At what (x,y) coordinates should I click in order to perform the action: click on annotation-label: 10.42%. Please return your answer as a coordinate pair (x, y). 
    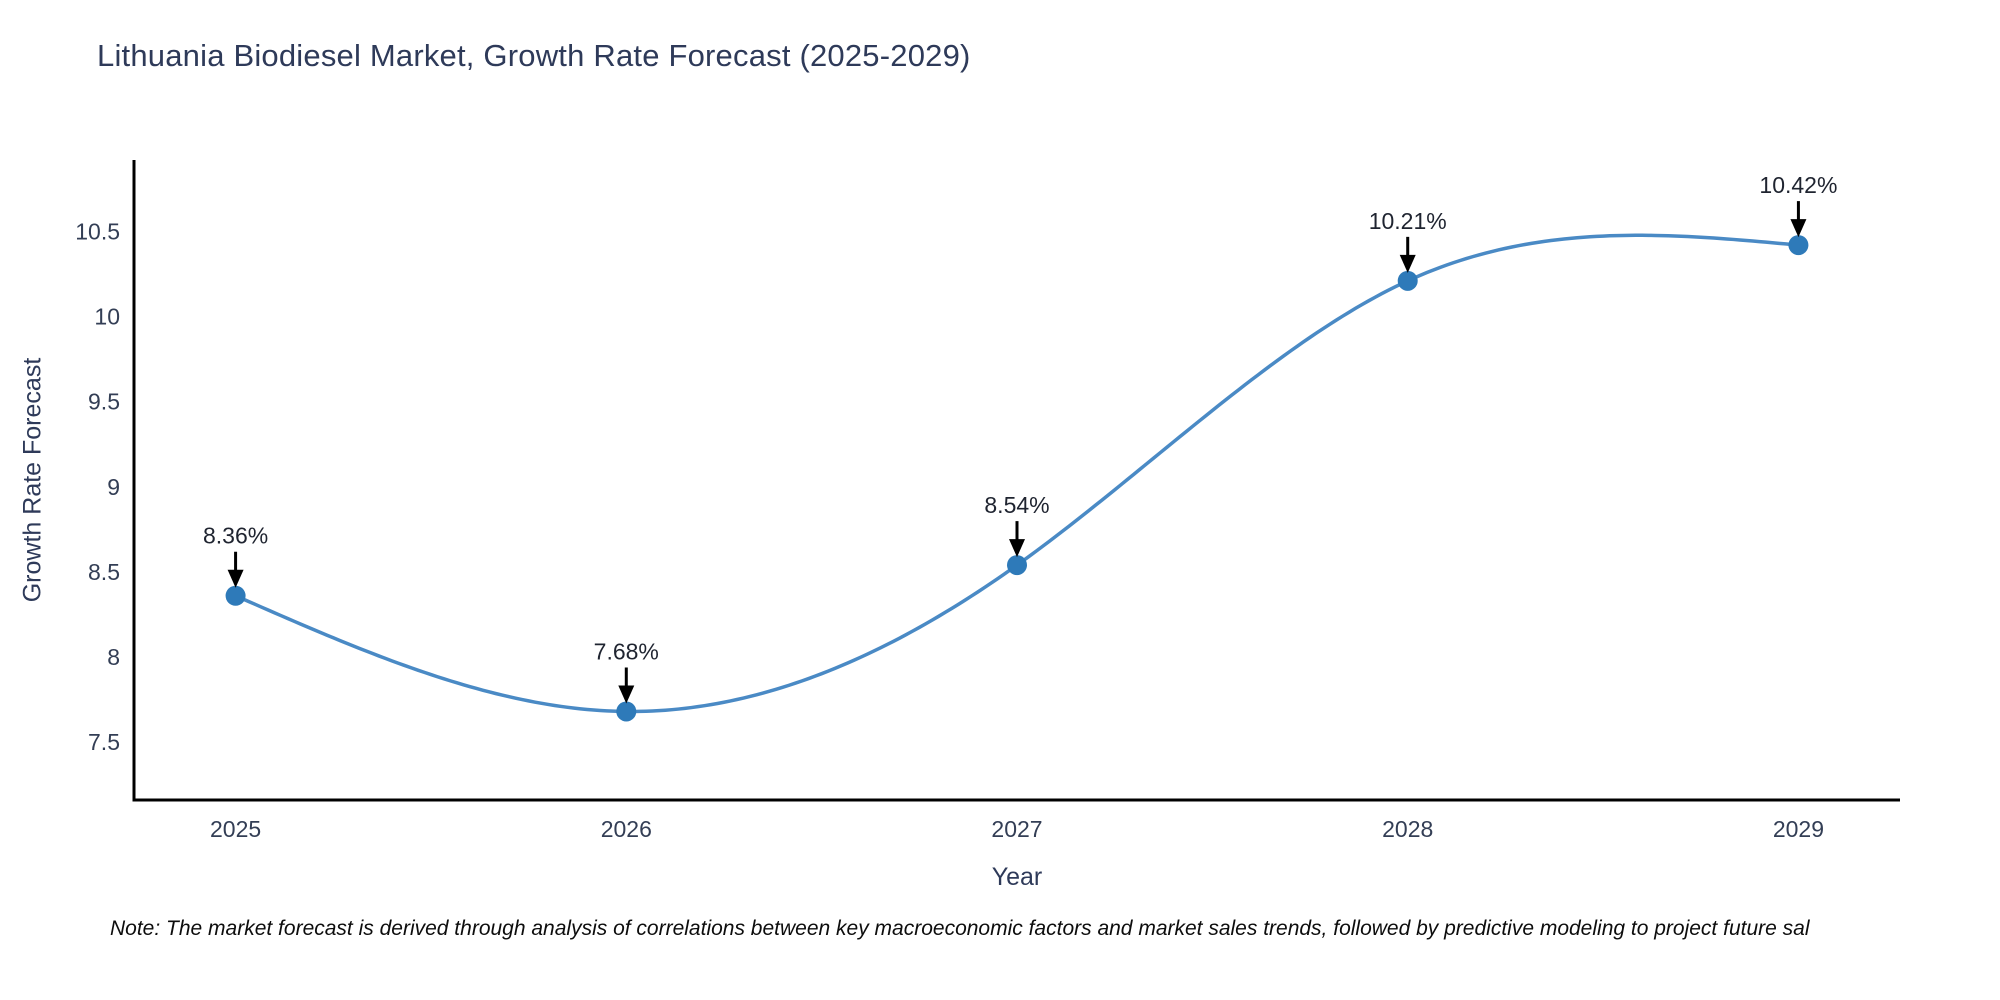
    Looking at the image, I should click on (1798, 185).